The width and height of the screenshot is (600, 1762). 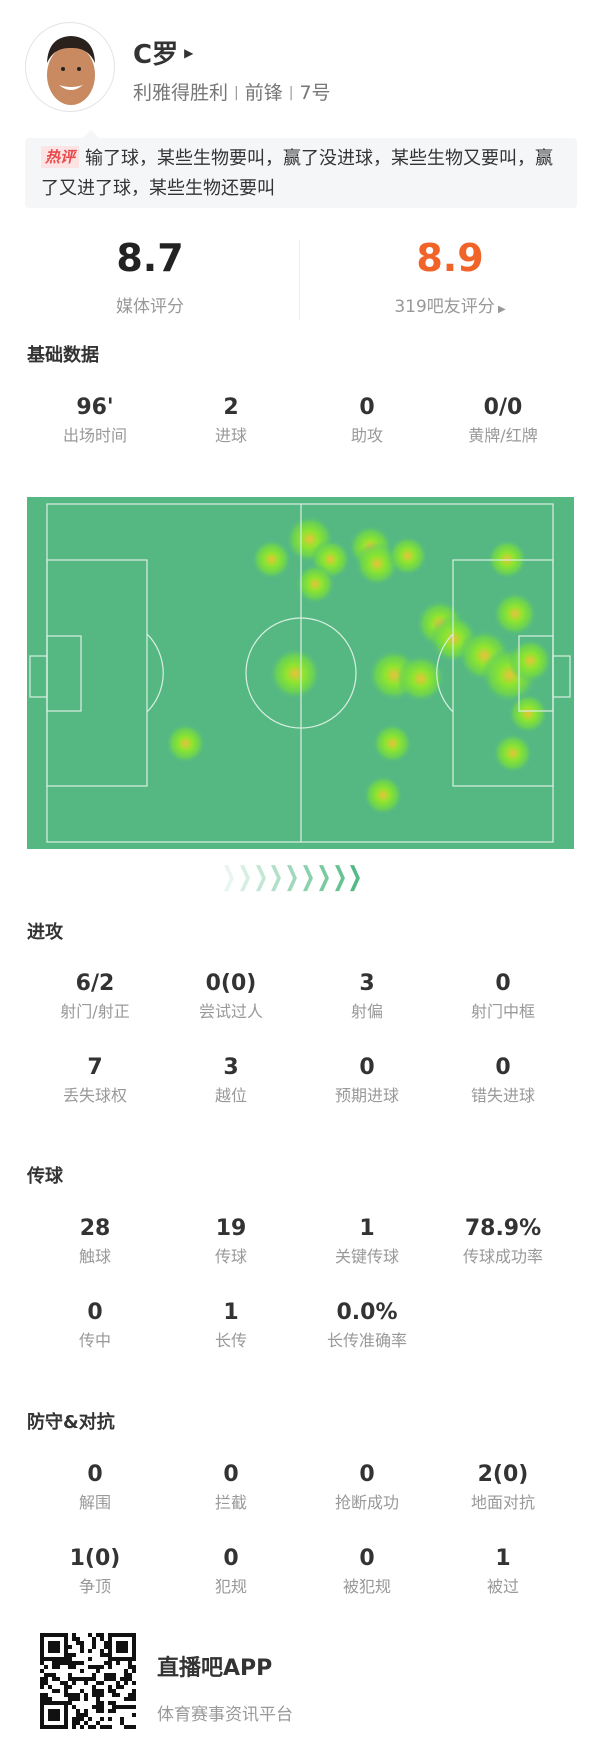 I want to click on stat-value: 96', so click(x=95, y=407).